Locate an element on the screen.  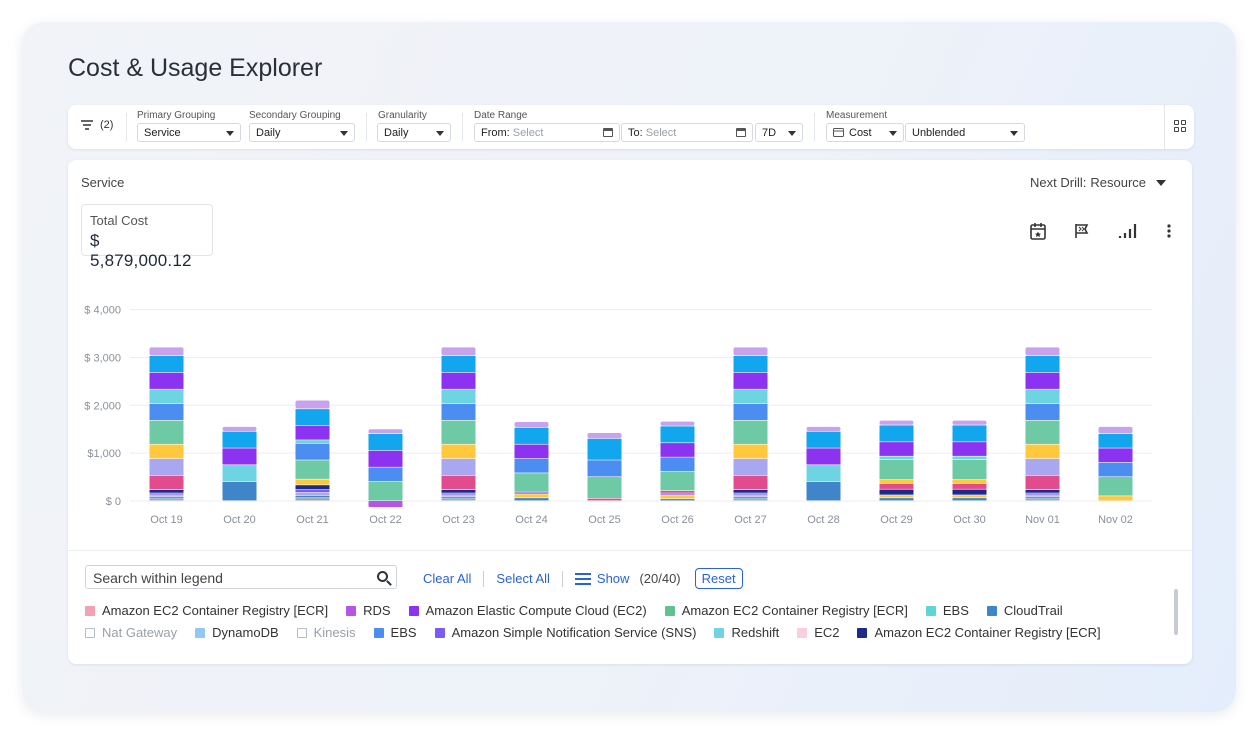
legend-search-input: Search within legend is located at coordinates (241, 577).